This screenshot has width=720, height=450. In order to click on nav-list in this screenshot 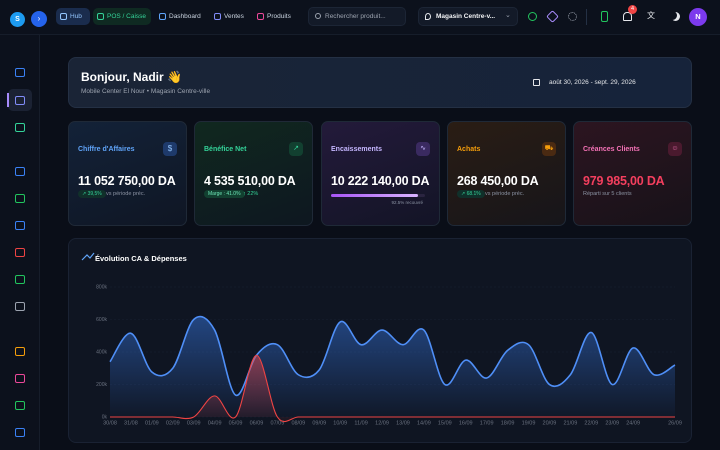, I will do `click(20, 432)`.